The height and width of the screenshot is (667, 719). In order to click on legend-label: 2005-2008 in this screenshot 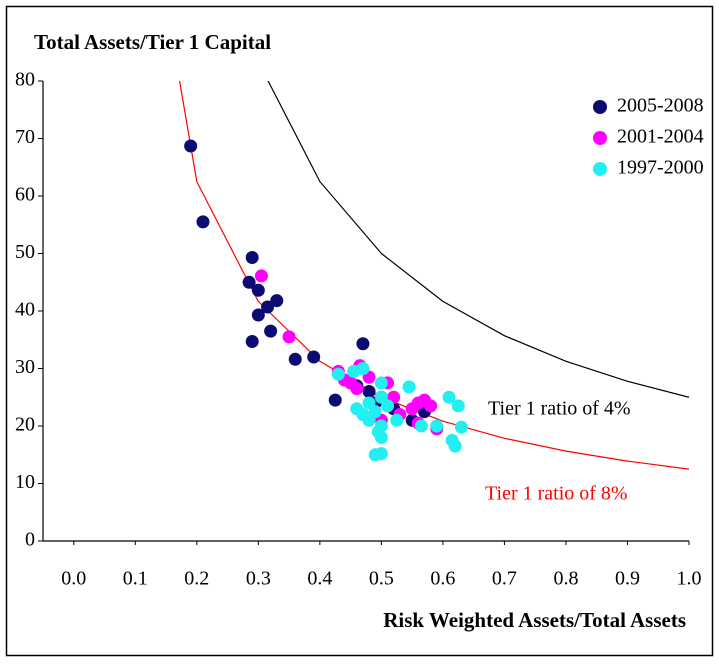, I will do `click(660, 106)`.